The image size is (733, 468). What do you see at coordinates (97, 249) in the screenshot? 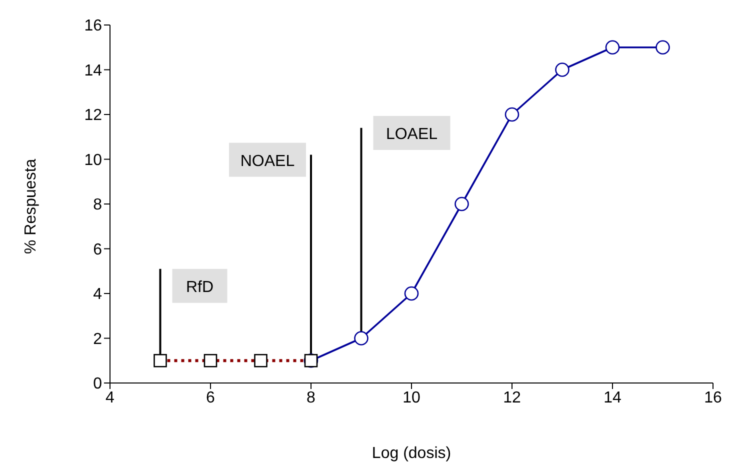
I see `y-tick-label: 6` at bounding box center [97, 249].